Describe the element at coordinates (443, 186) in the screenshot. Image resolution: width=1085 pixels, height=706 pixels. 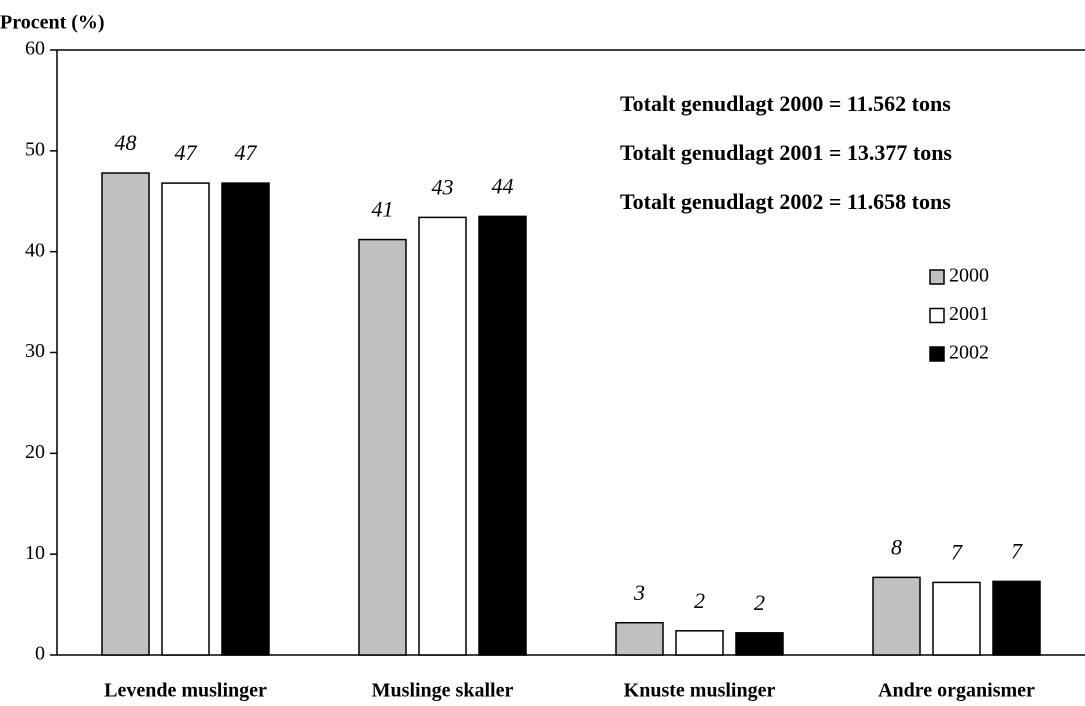
I see `value-label: 43` at that location.